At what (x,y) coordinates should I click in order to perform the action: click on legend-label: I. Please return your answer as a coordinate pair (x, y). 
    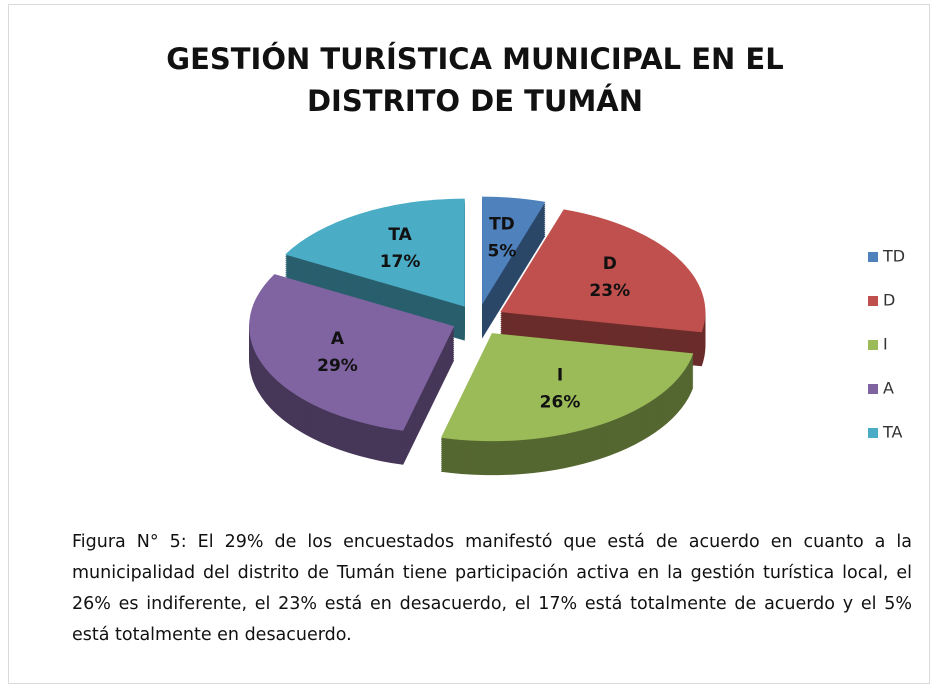
    Looking at the image, I should click on (885, 344).